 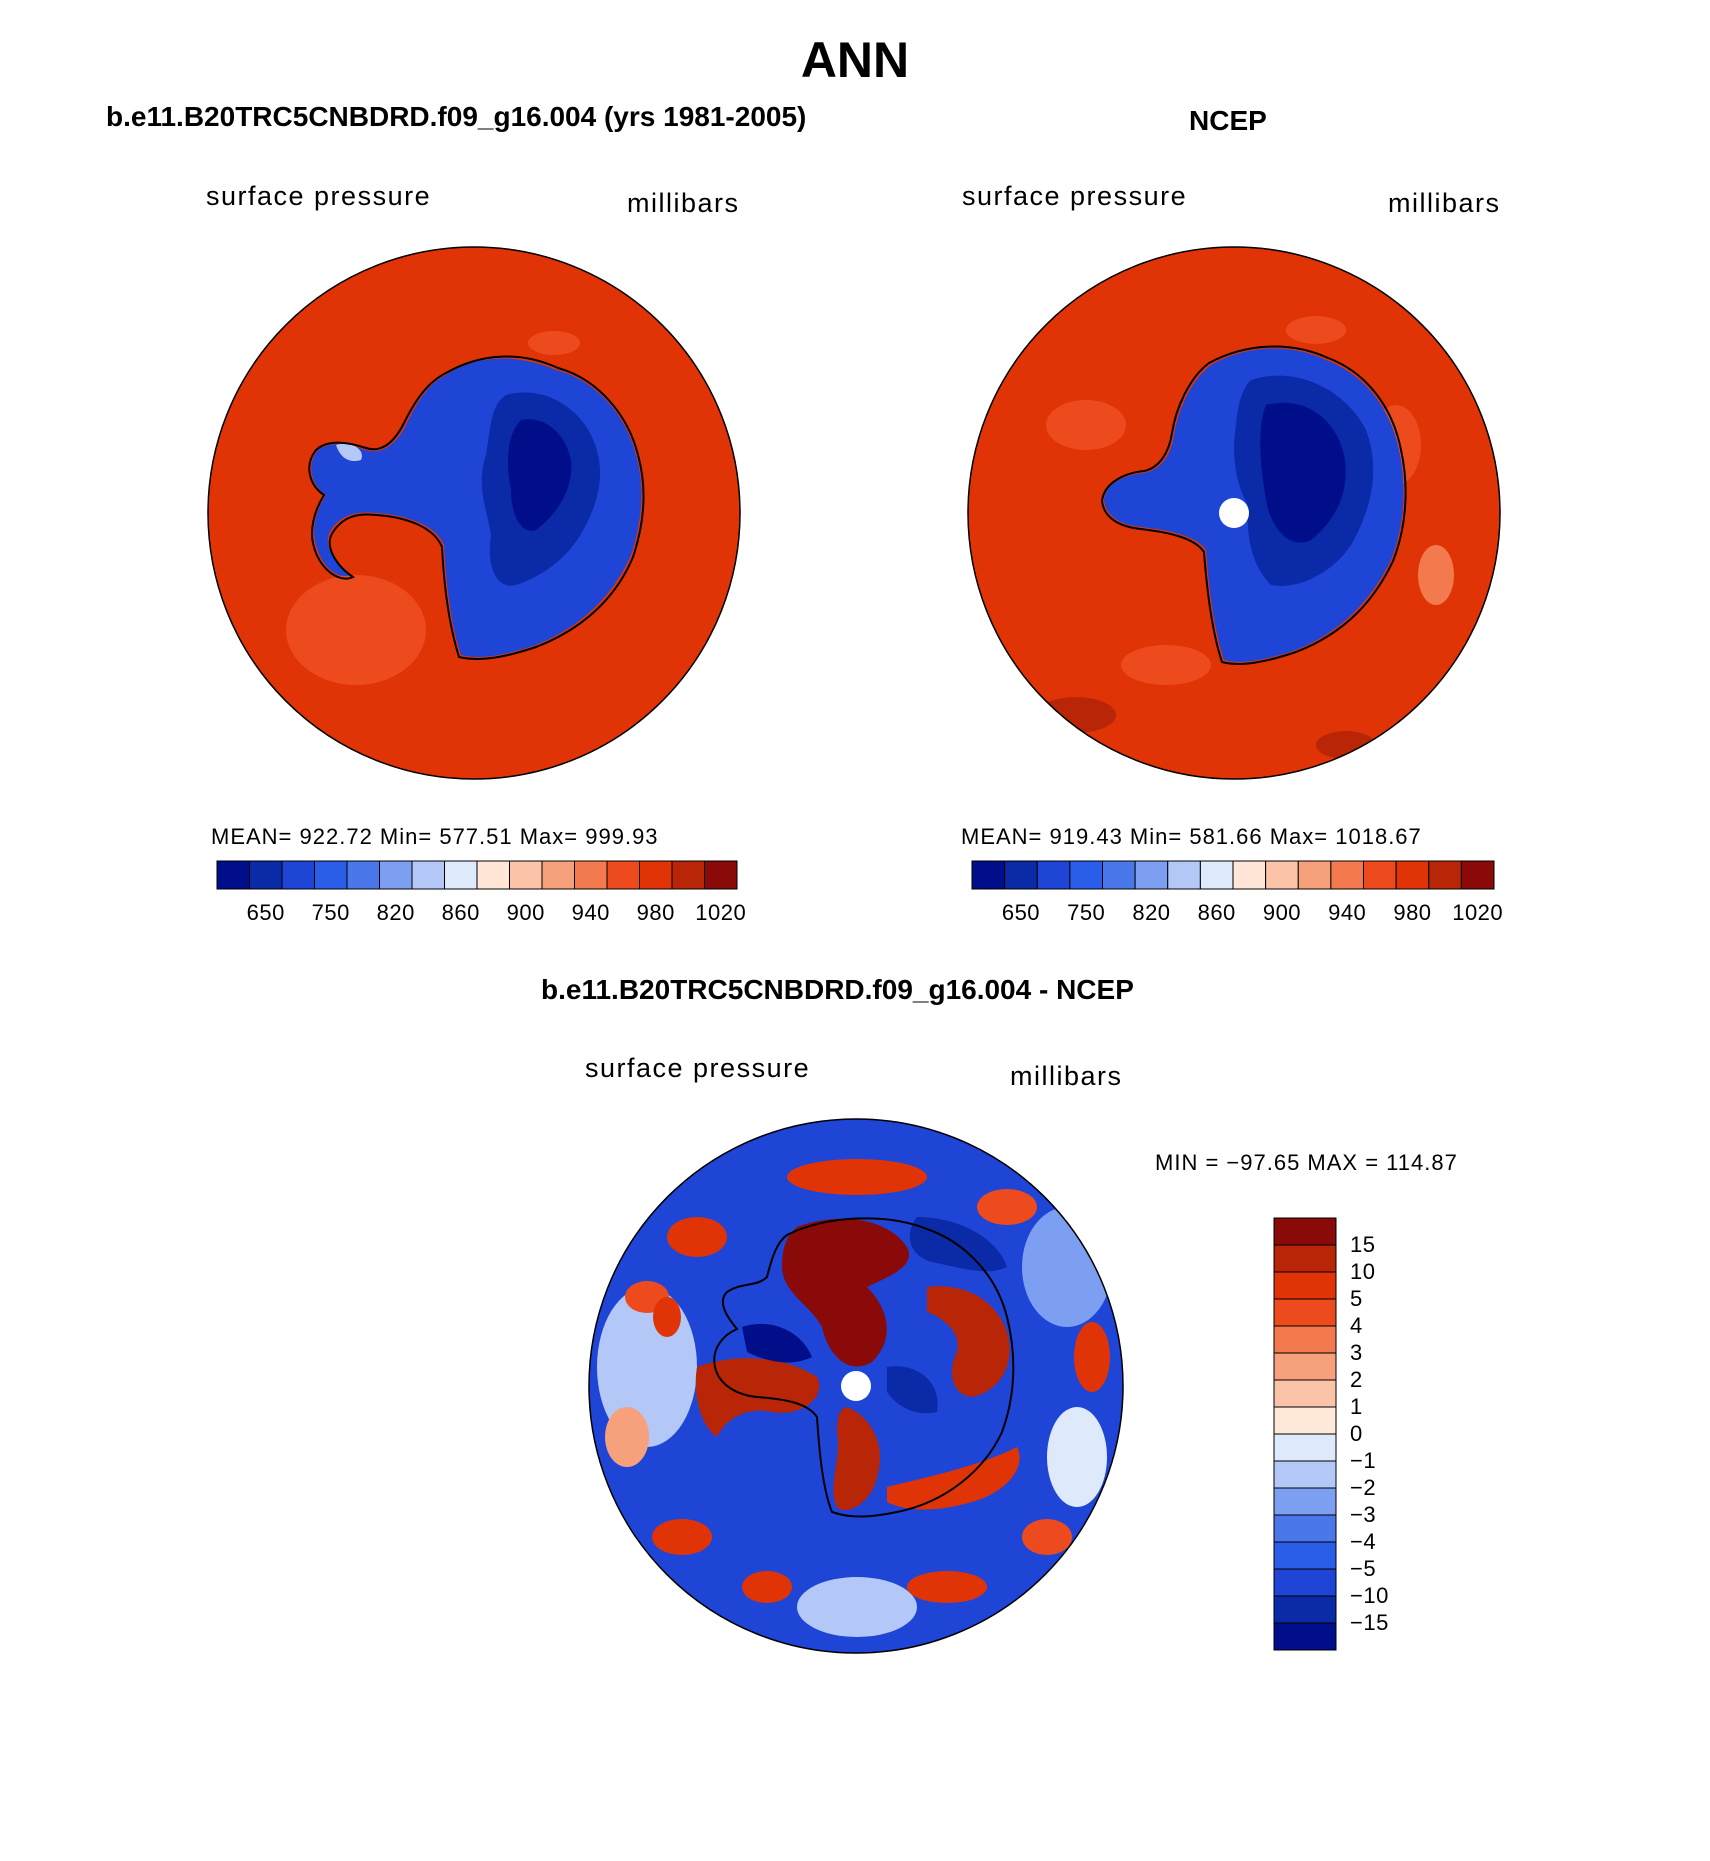 What do you see at coordinates (864, 1367) in the screenshot?
I see `panel-3-coastline` at bounding box center [864, 1367].